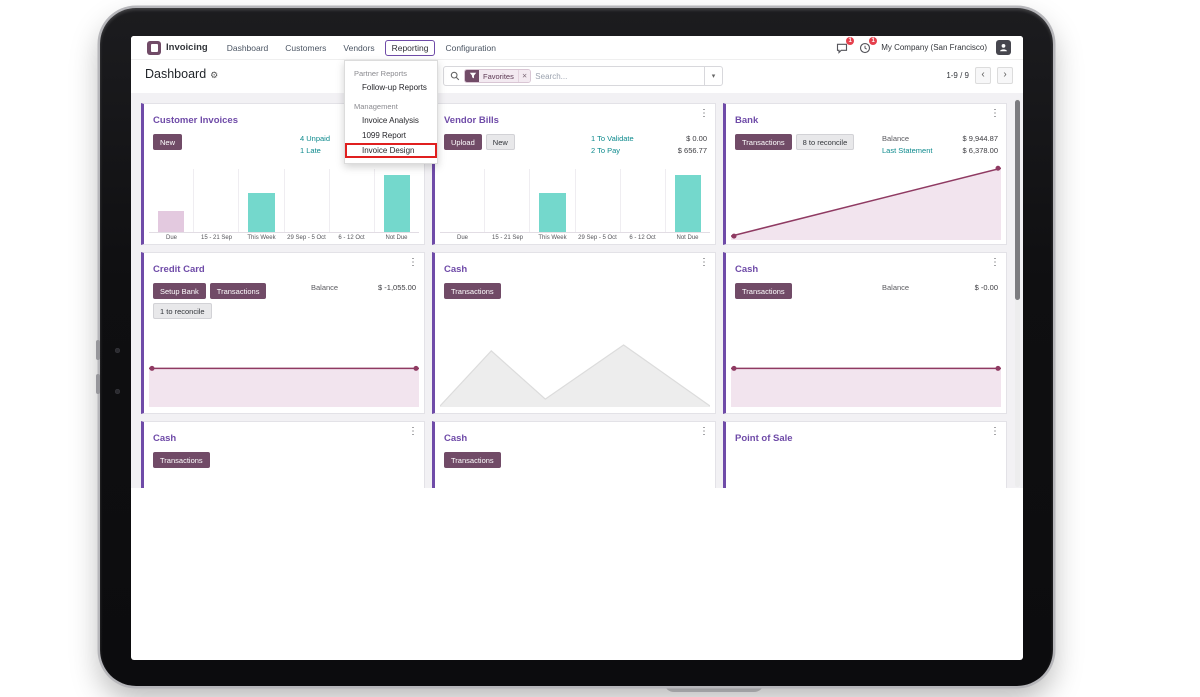 The width and height of the screenshot is (1200, 697). Describe the element at coordinates (471, 47) in the screenshot. I see `nav-item-configuration: Configuration` at that location.